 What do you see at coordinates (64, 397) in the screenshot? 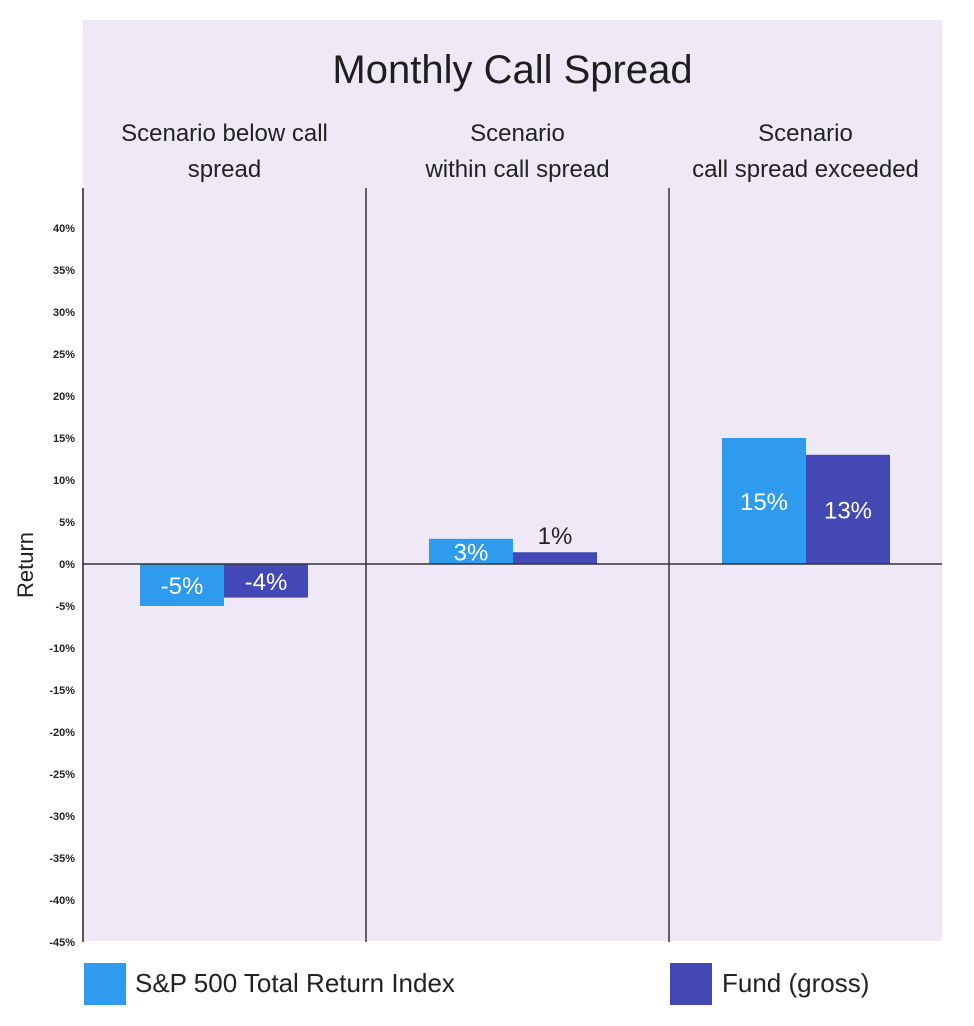
I see `y-tick-label: 20%` at bounding box center [64, 397].